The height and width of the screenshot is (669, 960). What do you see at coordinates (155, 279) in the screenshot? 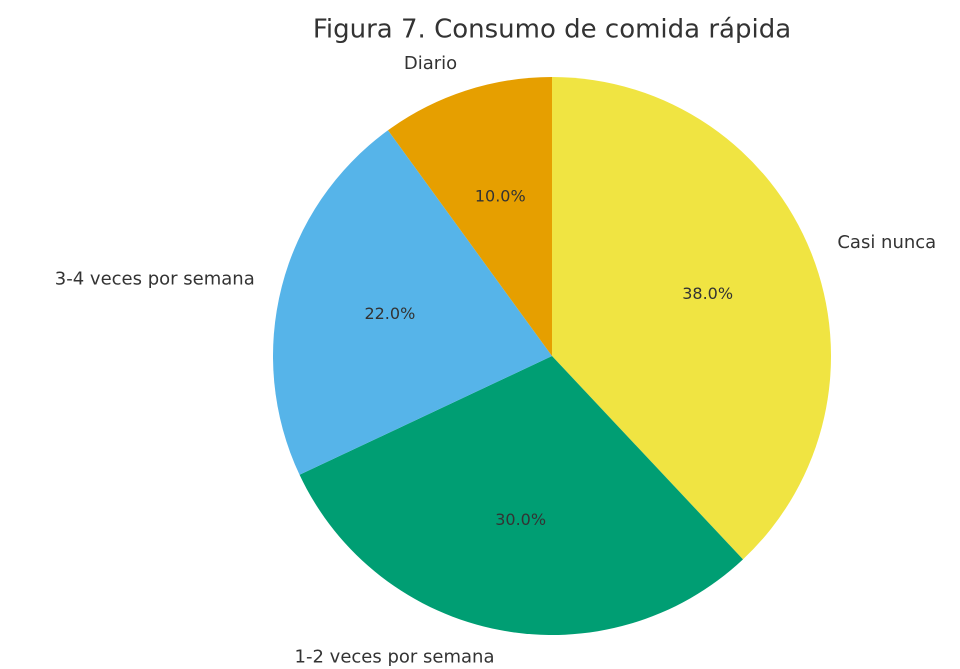
I see `slice-label: 3-4 veces por semana` at bounding box center [155, 279].